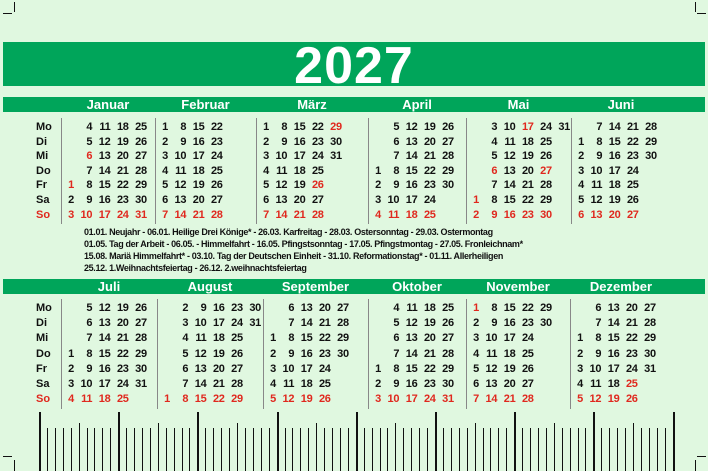 Image resolution: width=708 pixels, height=471 pixels. I want to click on day-märz-18: 18, so click(299, 170).